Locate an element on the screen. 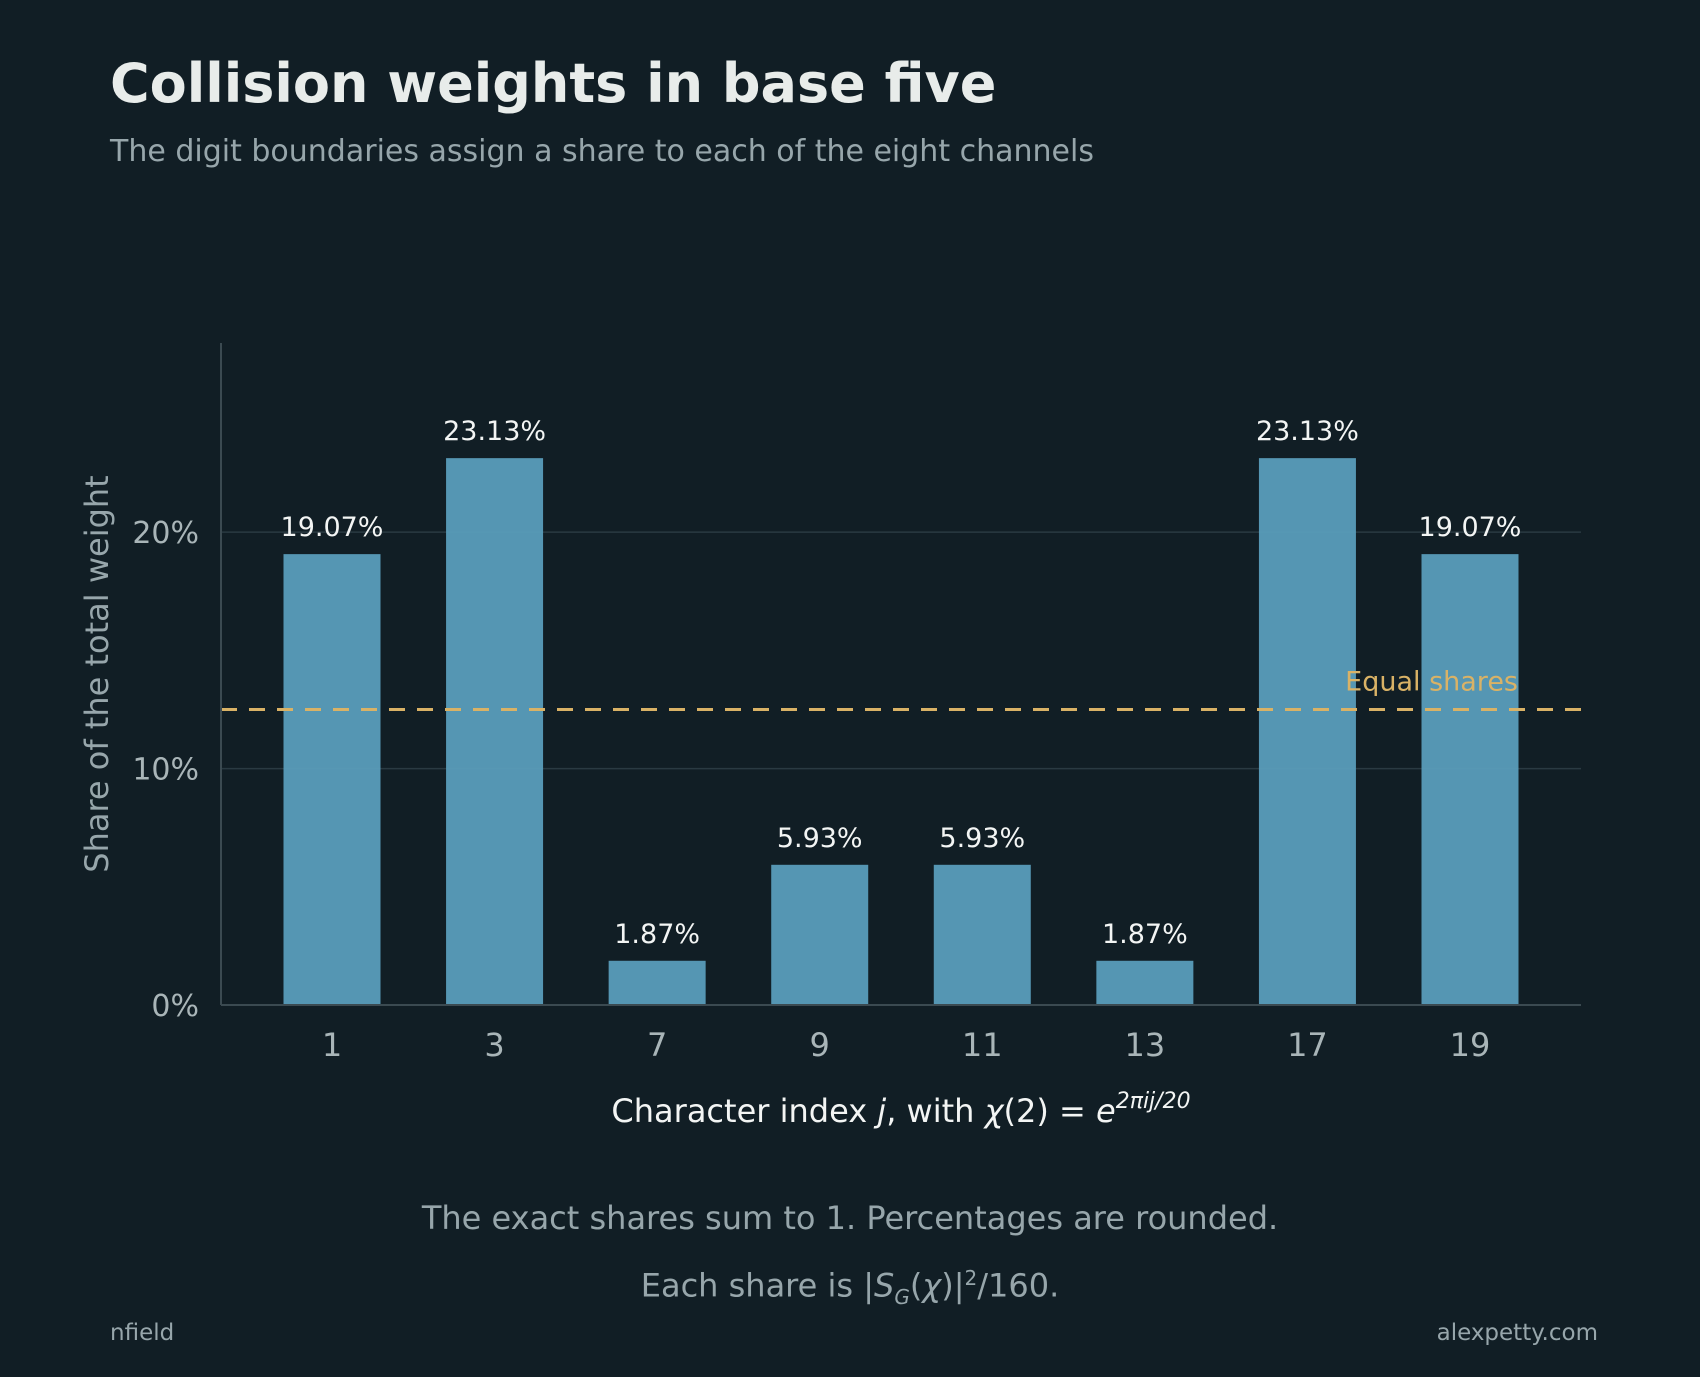 Image resolution: width=1700 pixels, height=1377 pixels. note-text-d: /160. is located at coordinates (1018, 1285).